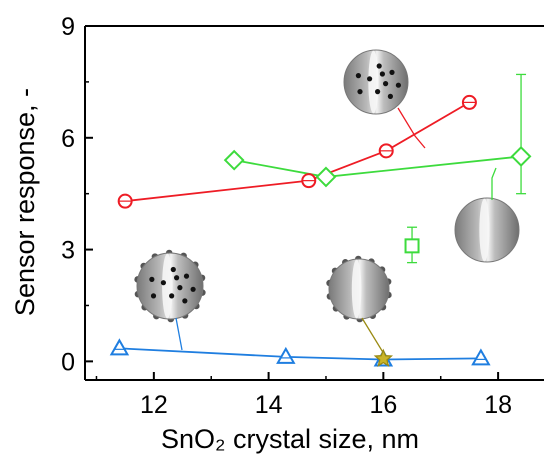  Describe the element at coordinates (269, 405) in the screenshot. I see `x-tick-label: 14` at that location.